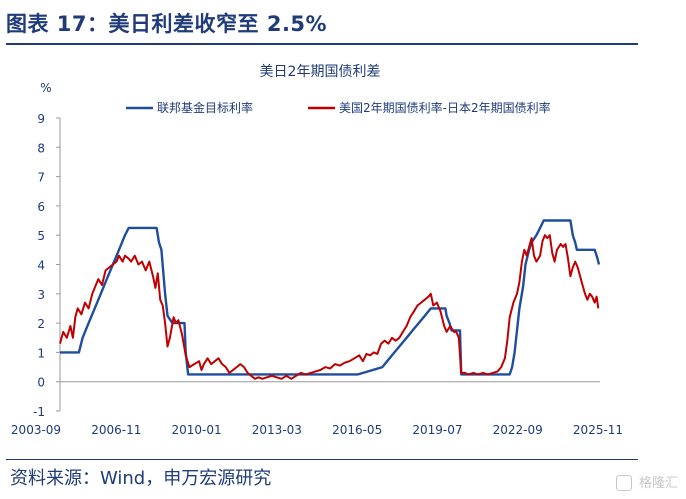 The height and width of the screenshot is (499, 686). I want to click on y-tick-label: 5, so click(41, 236).